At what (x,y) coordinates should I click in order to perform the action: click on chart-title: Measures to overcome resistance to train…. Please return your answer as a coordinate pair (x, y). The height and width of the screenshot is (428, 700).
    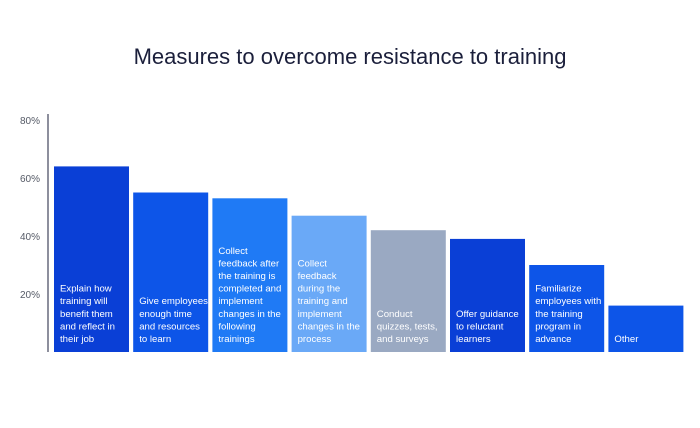
    Looking at the image, I should click on (350, 56).